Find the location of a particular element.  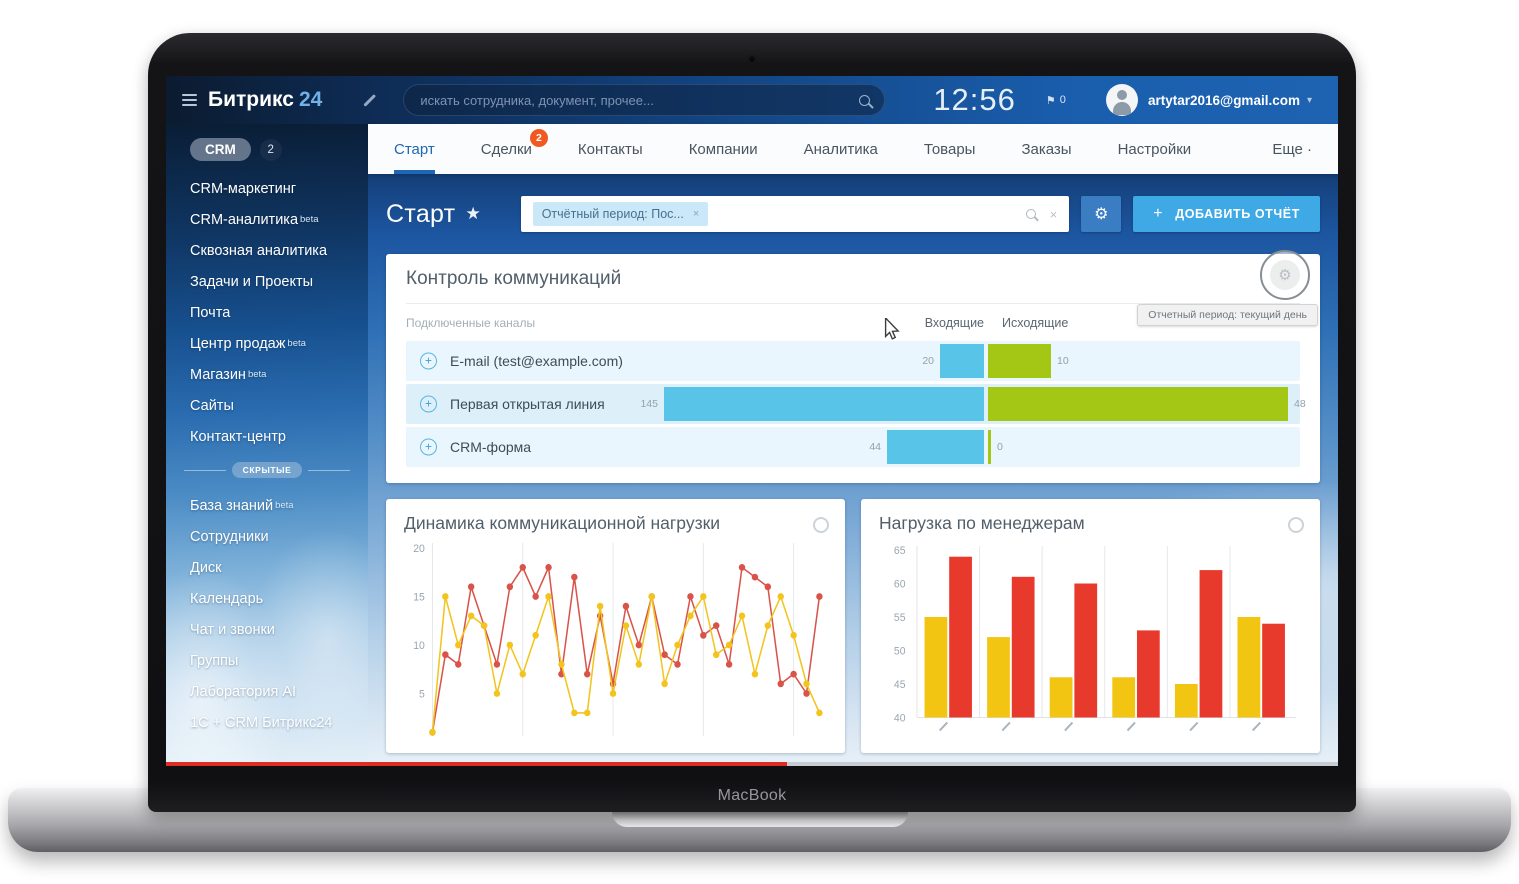

user-menu: artytar2016@gmail.com ▾ is located at coordinates (1208, 100).